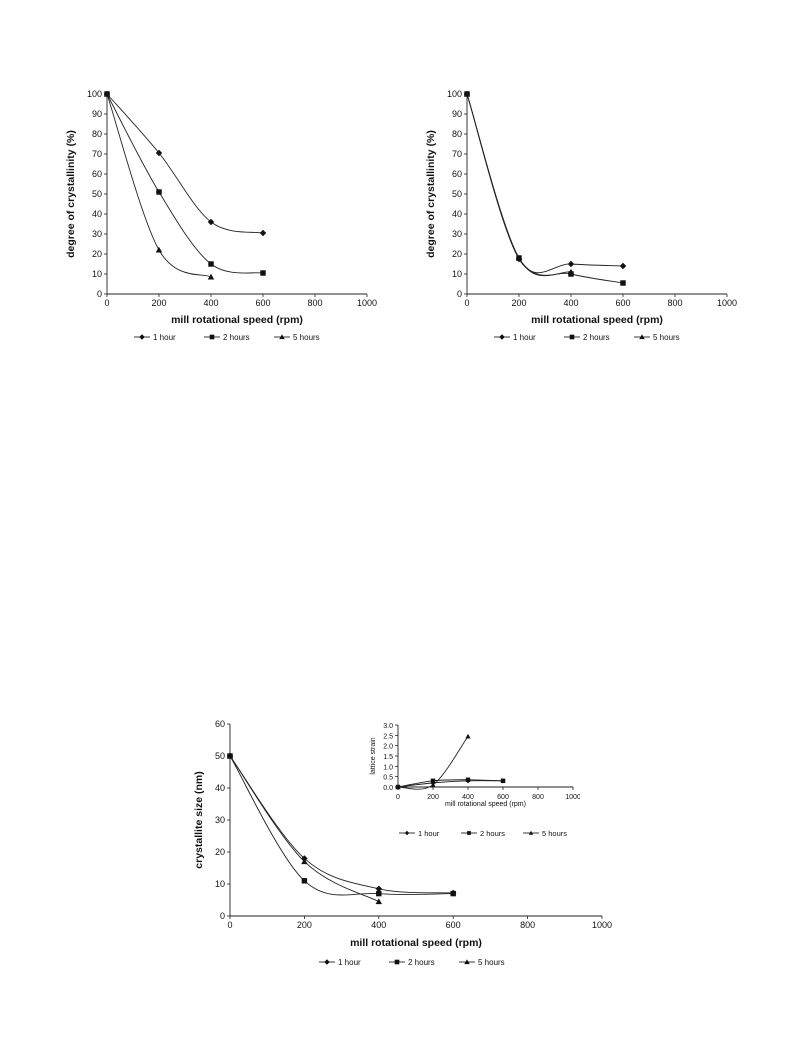 The width and height of the screenshot is (793, 1057). I want to click on y-tick-label: 2.5, so click(388, 736).